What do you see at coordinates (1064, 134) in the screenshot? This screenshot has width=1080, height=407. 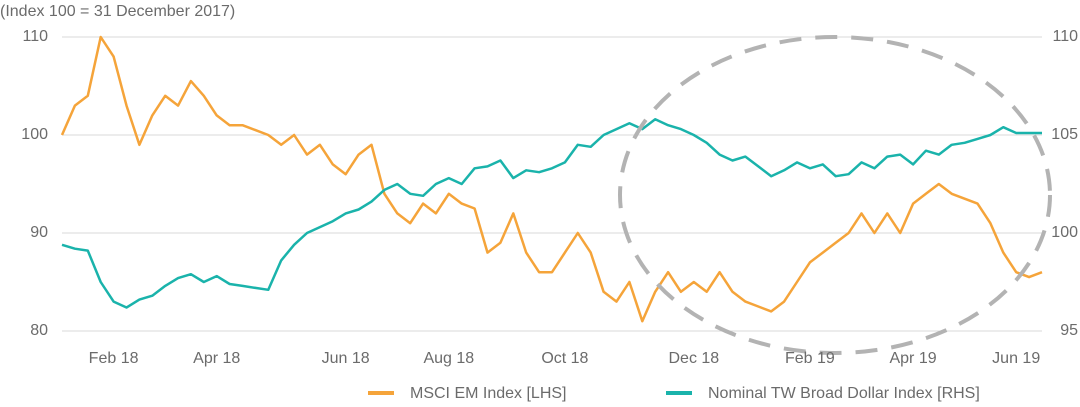 I see `y2-tick-label: 105` at bounding box center [1064, 134].